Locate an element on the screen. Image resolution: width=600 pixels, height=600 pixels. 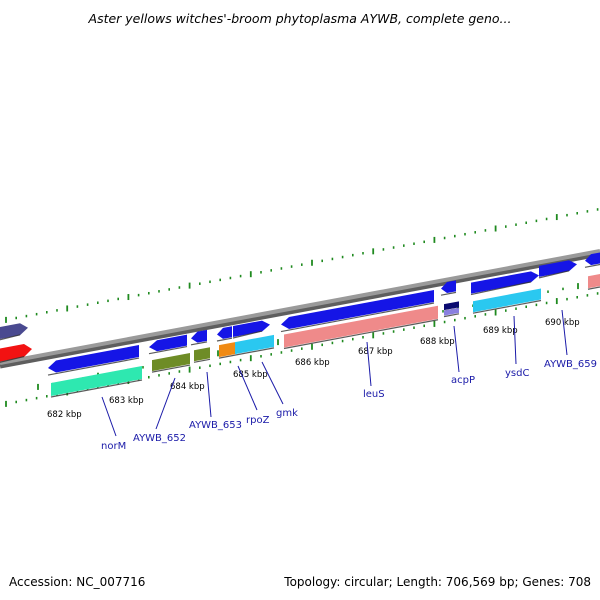
gene-purple-left is located at coordinates (14, 332).